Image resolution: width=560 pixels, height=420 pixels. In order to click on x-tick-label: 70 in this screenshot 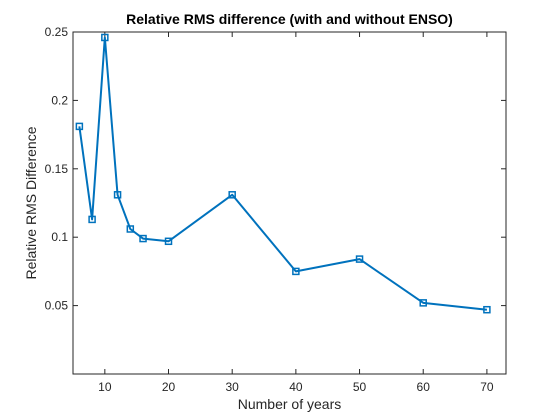, I will do `click(487, 387)`.